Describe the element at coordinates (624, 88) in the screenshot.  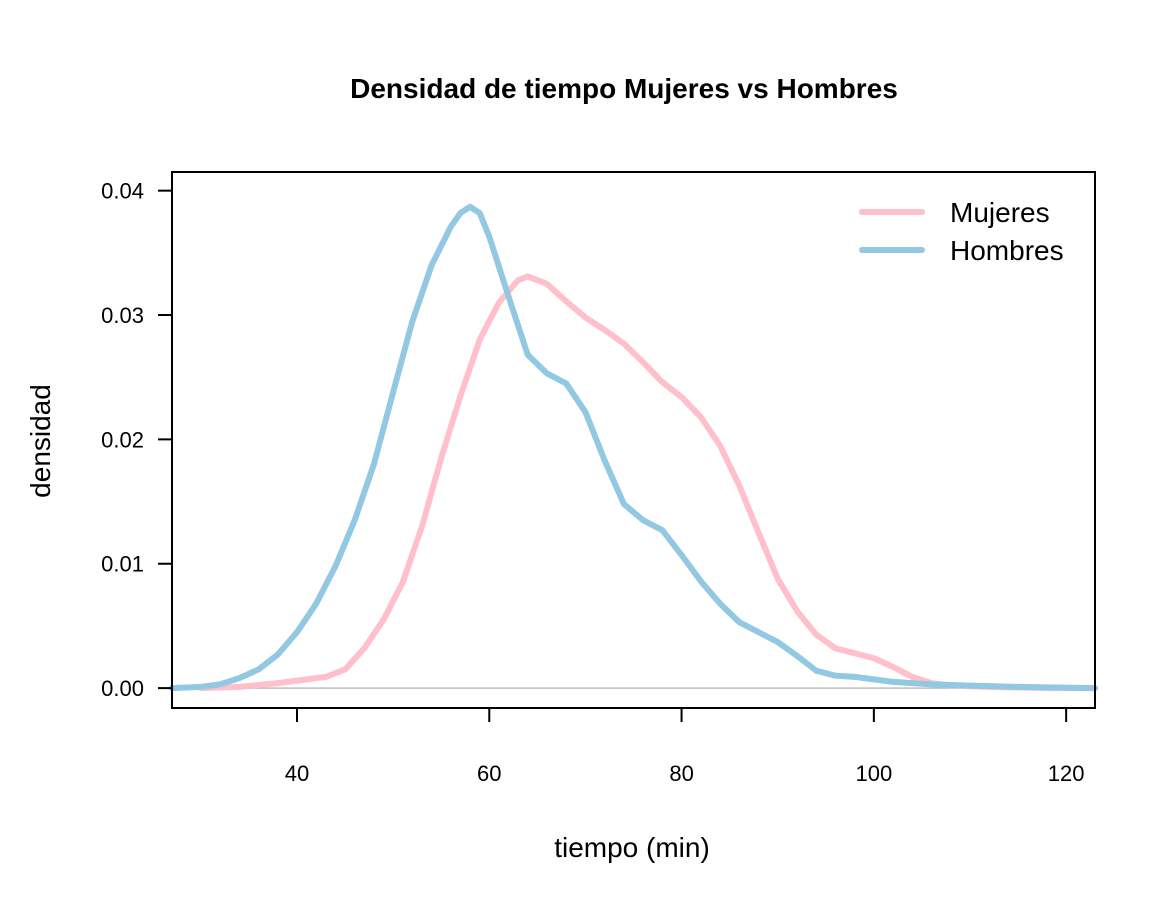
I see `chart-title: Densidad de tiempo Mujeres vs Hombres` at that location.